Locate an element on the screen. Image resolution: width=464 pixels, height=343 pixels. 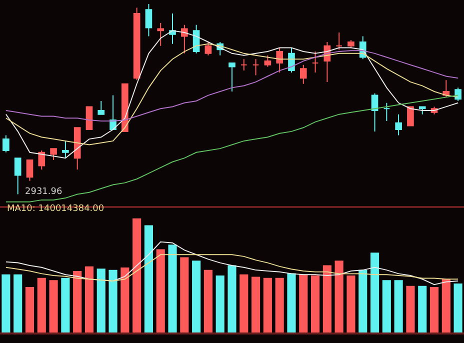
text: MA10: 140014384.00 is located at coordinates (55, 209).